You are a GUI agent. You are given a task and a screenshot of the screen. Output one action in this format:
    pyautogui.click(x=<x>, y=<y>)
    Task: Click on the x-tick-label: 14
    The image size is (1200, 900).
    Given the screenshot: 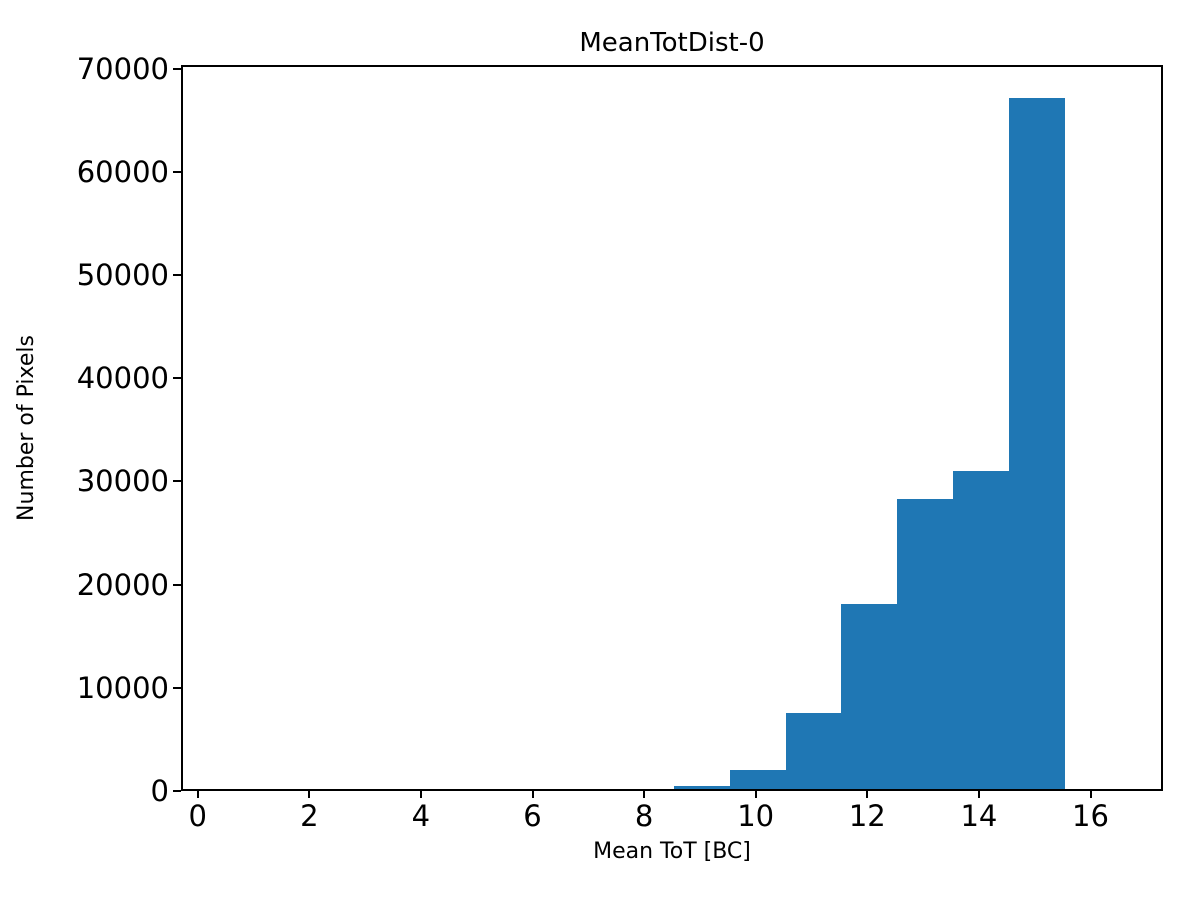 What is the action you would take?
    pyautogui.click(x=979, y=816)
    